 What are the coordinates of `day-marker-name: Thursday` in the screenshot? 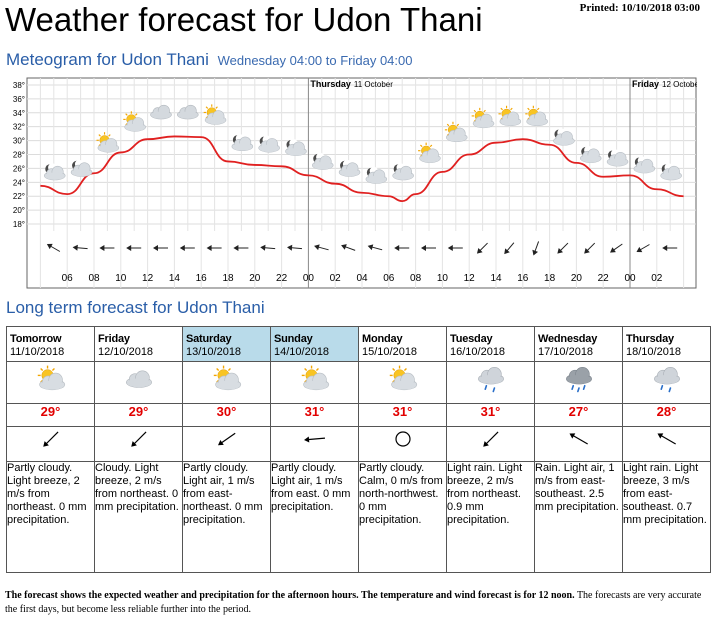 It's located at (330, 84).